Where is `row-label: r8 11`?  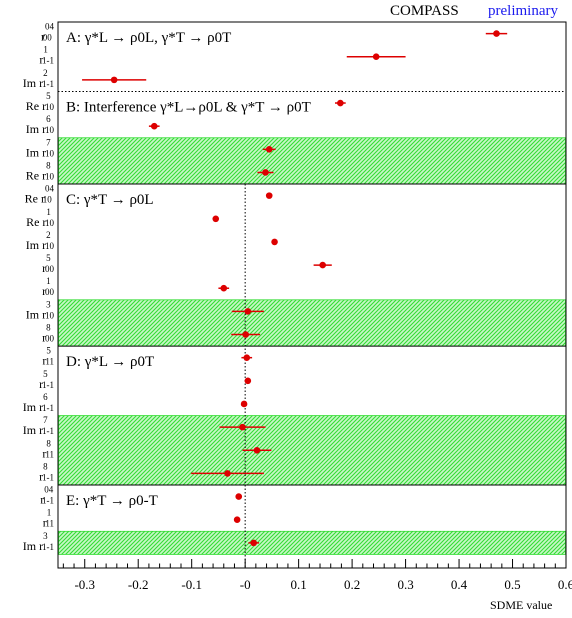 row-label: r8 11 is located at coordinates (48, 449).